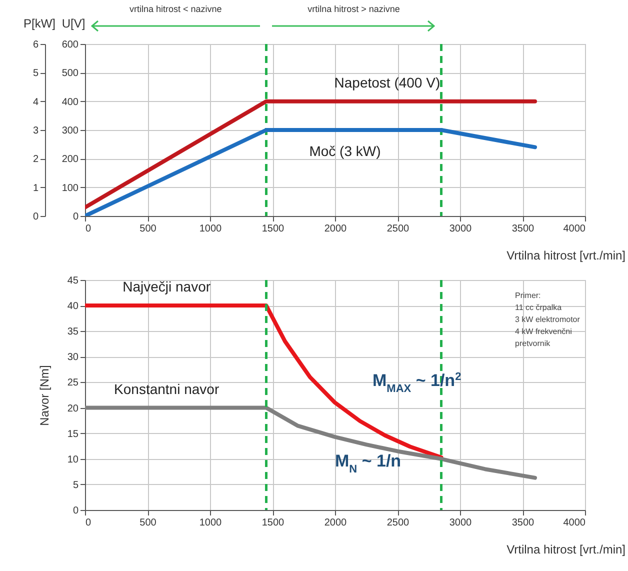 This screenshot has width=628, height=571. I want to click on y-tick-label: 4, so click(35, 102).